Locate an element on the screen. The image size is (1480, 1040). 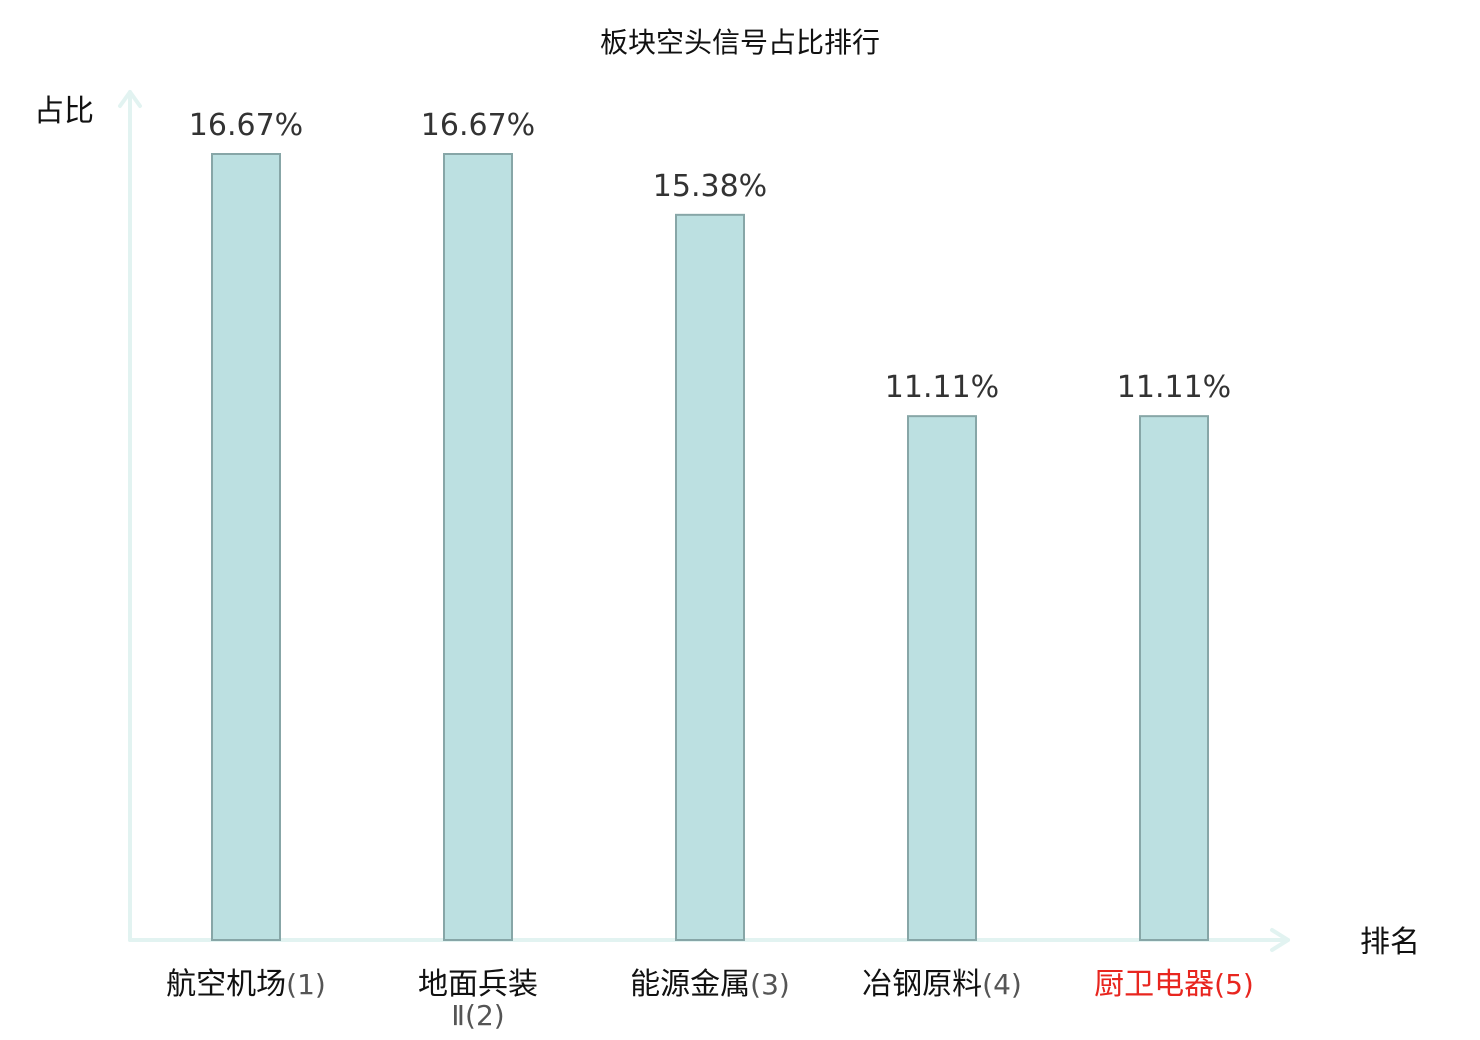
category-label-2: 地面兵装 is located at coordinates (478, 984).